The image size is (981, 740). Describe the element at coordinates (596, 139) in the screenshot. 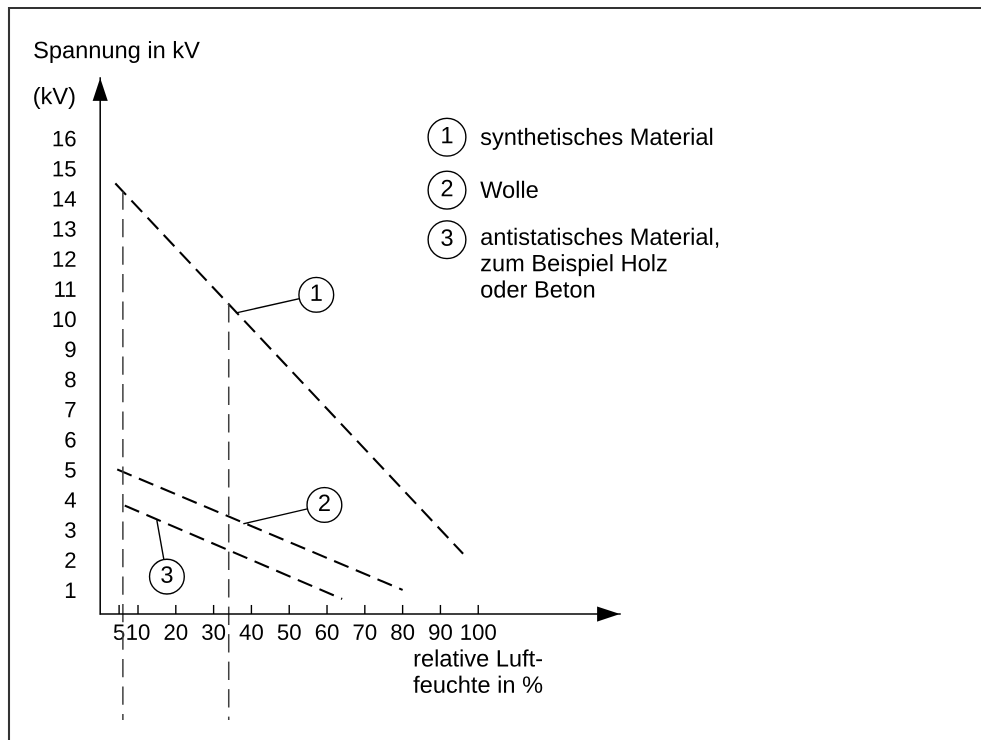

I see `legend-label: synthetisches Material` at that location.